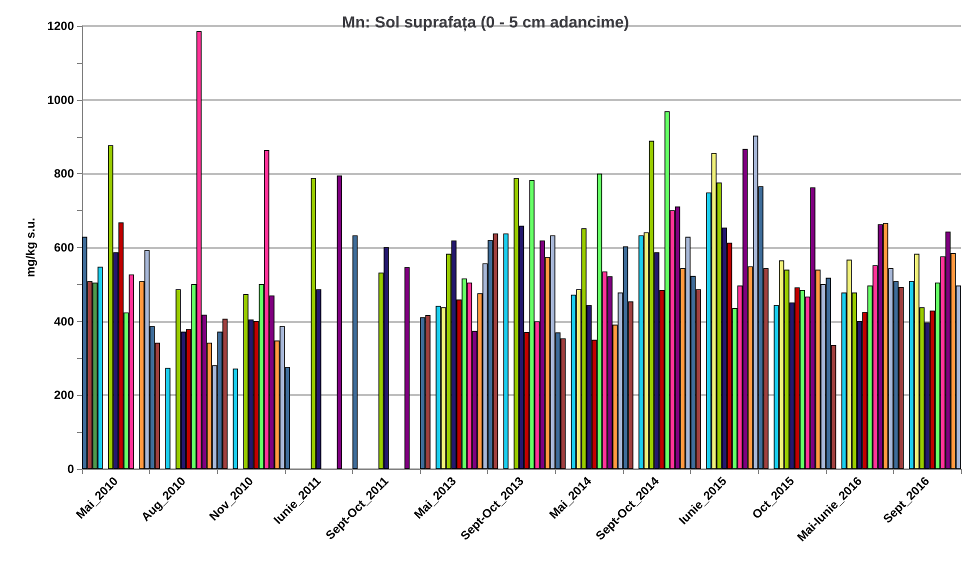  What do you see at coordinates (60, 26) in the screenshot?
I see `y-tick-label: 1200` at bounding box center [60, 26].